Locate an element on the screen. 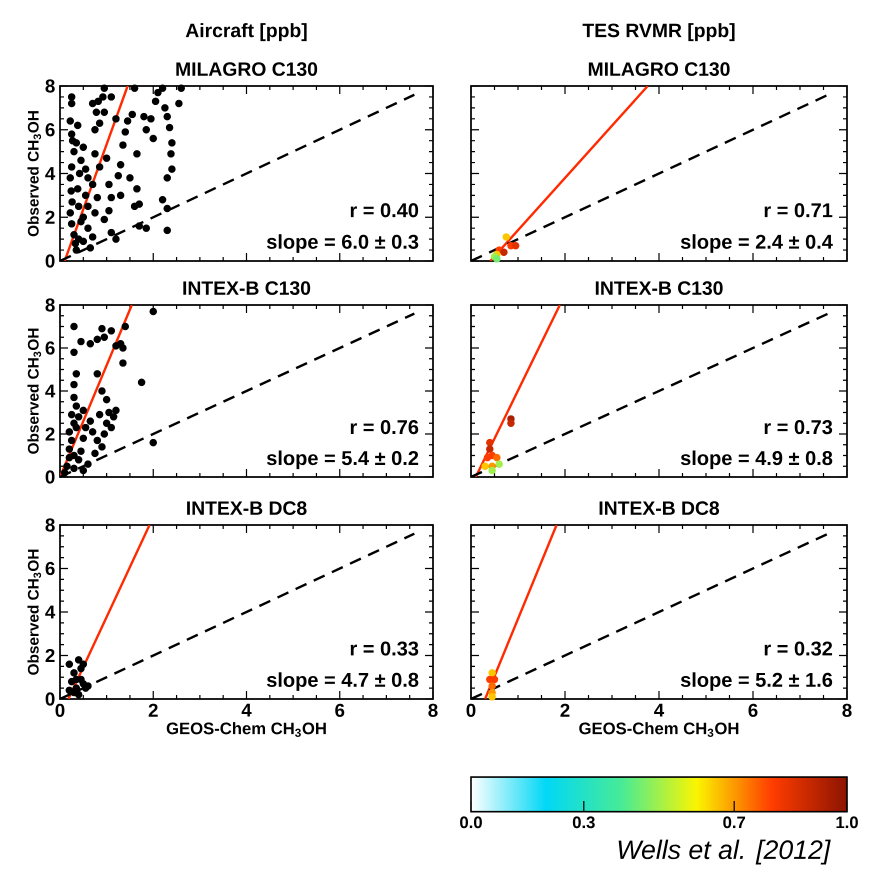 The image size is (869, 875). chart-title: Aircraft [ppb] is located at coordinates (246, 32).